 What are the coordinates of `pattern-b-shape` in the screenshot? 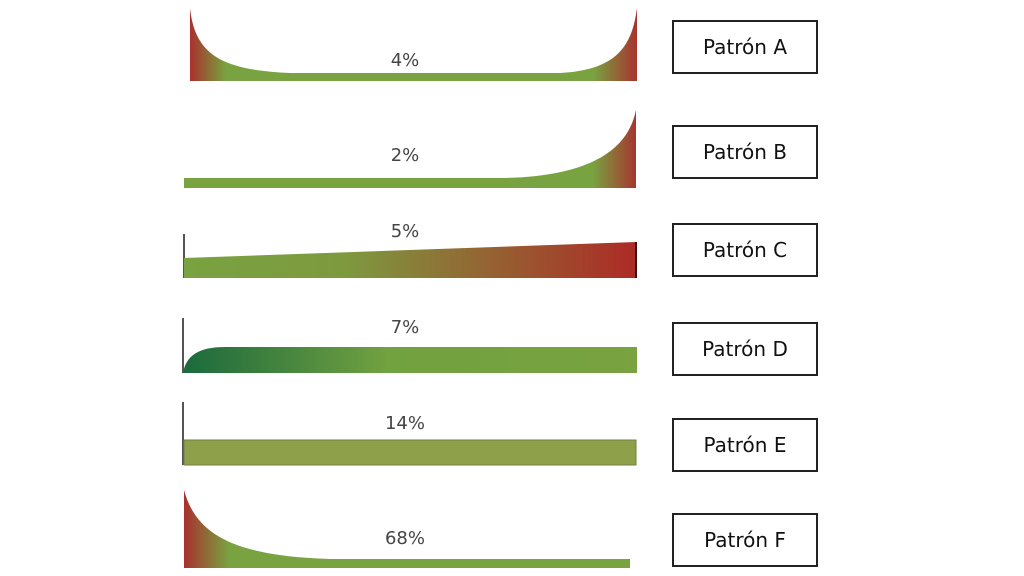 It's located at (410, 149).